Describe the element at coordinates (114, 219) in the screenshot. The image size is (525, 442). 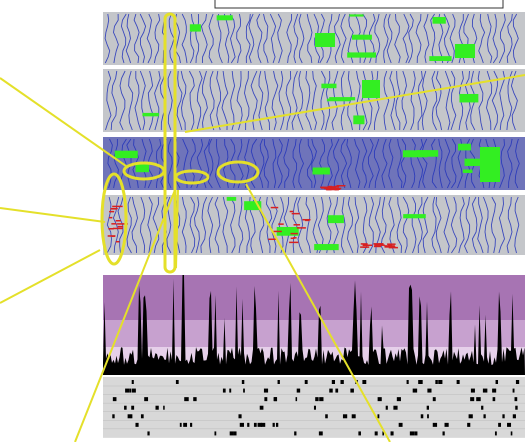
I see `annotation-ellipse` at that location.